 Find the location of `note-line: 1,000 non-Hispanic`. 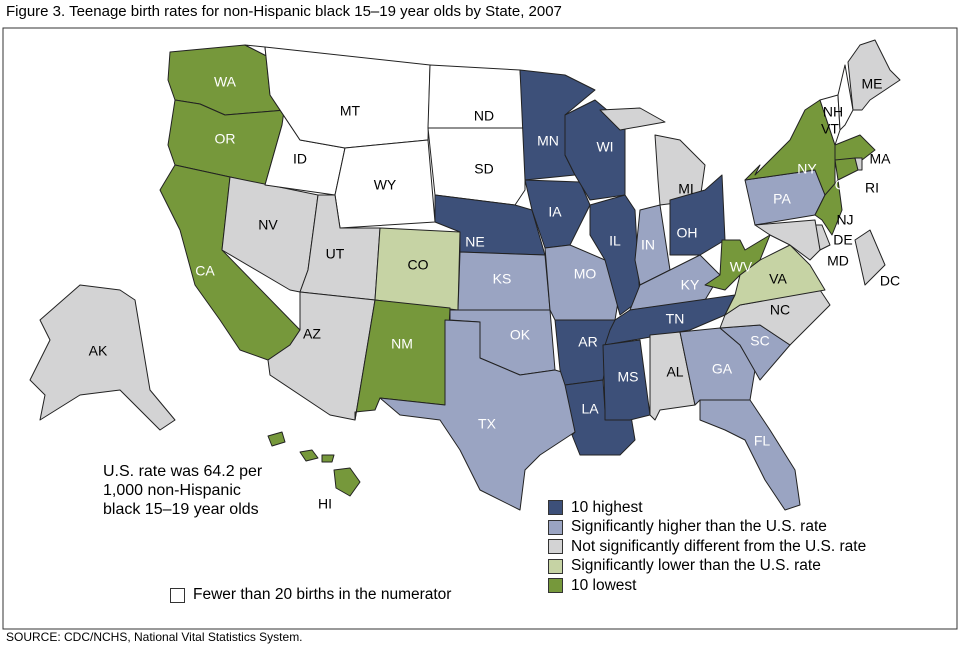

note-line: 1,000 non-Hispanic is located at coordinates (172, 490).